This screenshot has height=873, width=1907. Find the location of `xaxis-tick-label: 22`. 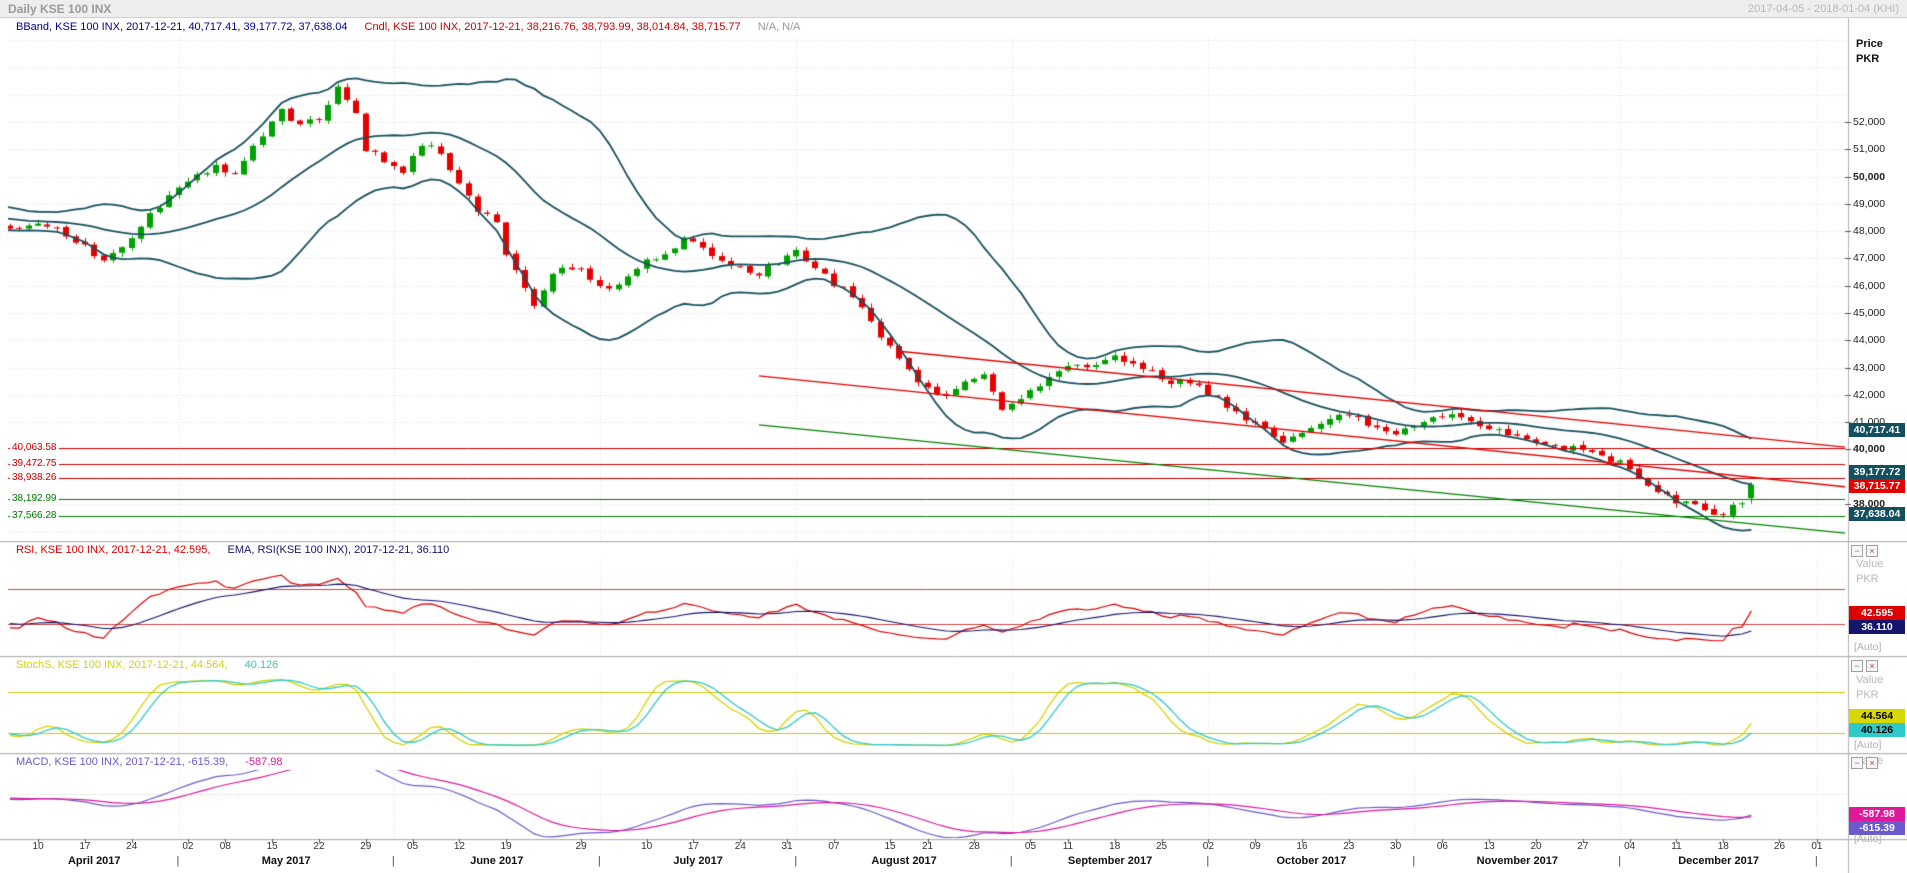

xaxis-tick-label: 22 is located at coordinates (319, 846).